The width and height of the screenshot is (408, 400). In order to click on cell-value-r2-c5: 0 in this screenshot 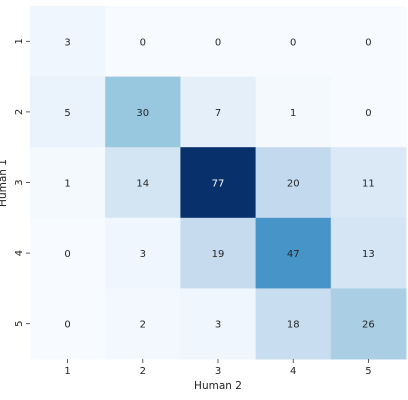, I will do `click(368, 113)`.